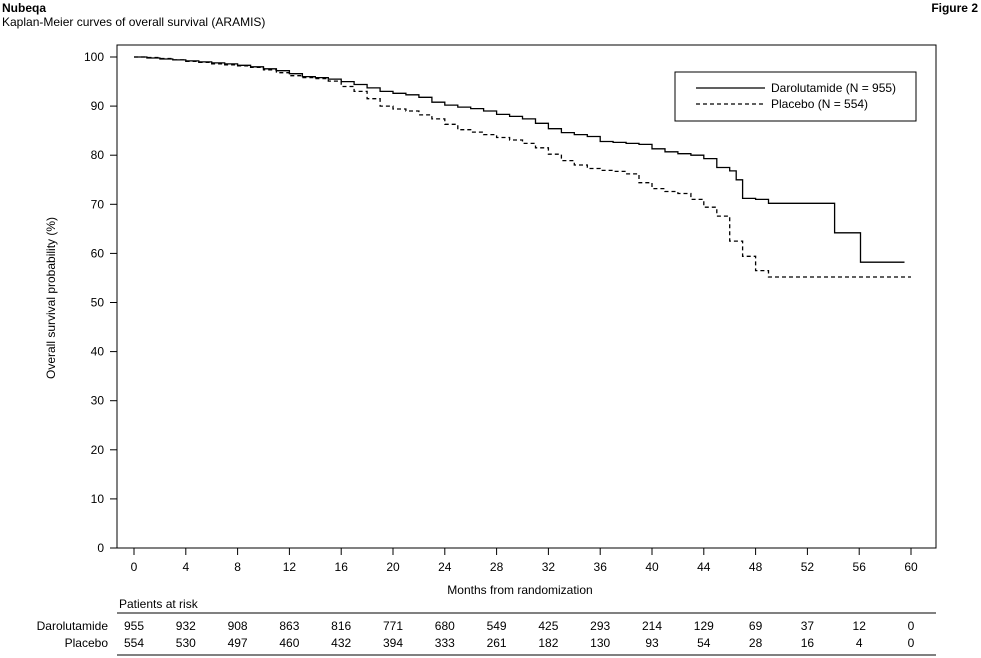 The height and width of the screenshot is (658, 981). What do you see at coordinates (808, 643) in the screenshot?
I see `risk-cell: 16` at bounding box center [808, 643].